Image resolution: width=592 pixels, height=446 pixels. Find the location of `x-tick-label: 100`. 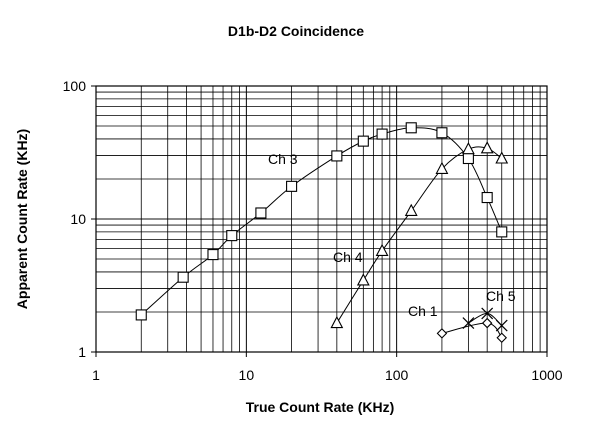

x-tick-label: 100 is located at coordinates (397, 375).